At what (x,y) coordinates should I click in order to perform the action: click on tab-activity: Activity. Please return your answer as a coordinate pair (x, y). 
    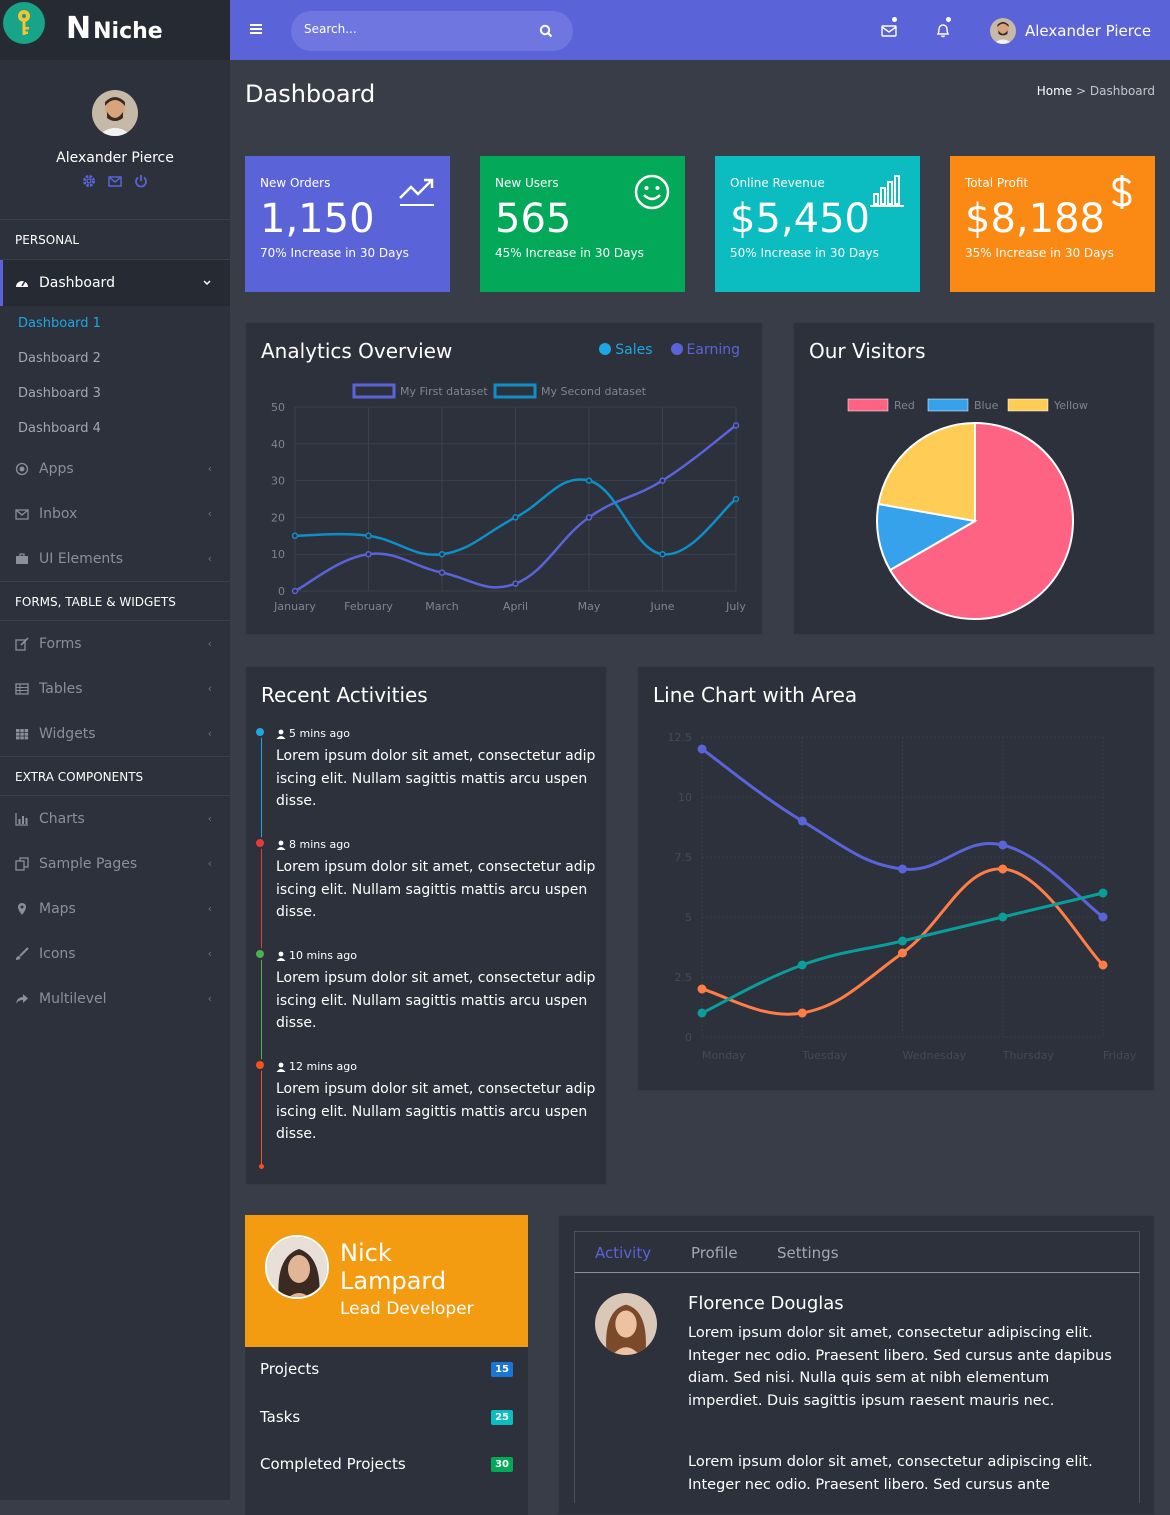
    Looking at the image, I should click on (623, 1253).